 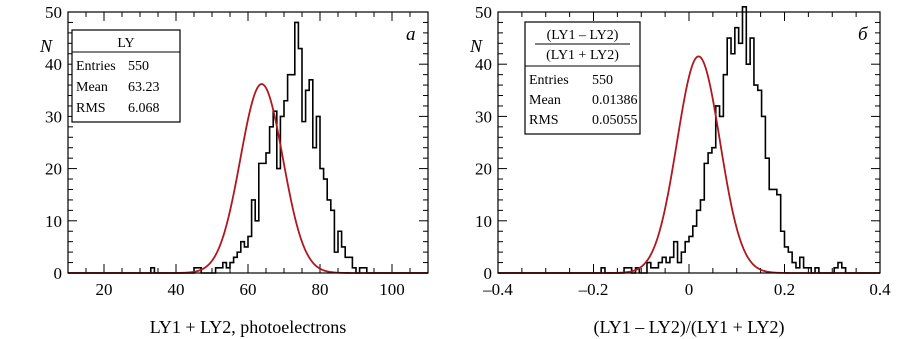 What do you see at coordinates (549, 80) in the screenshot?
I see `right-stats-entries-label: Entries` at bounding box center [549, 80].